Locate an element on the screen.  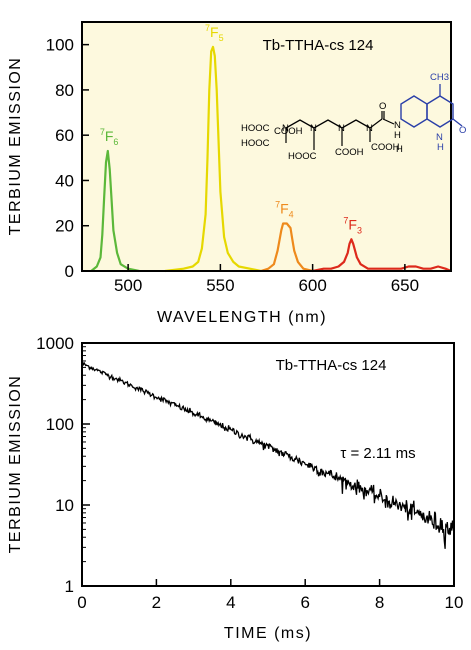
decay-title: Tb-TTHA-cs 124 is located at coordinates (331, 365).